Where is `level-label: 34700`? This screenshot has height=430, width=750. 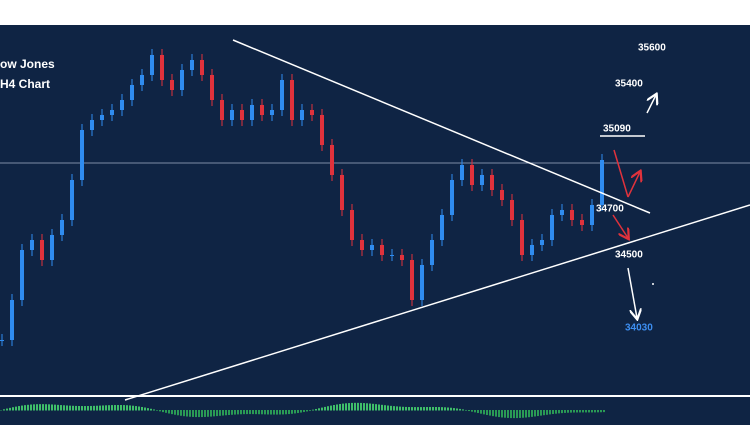
level-label: 34700 is located at coordinates (610, 209).